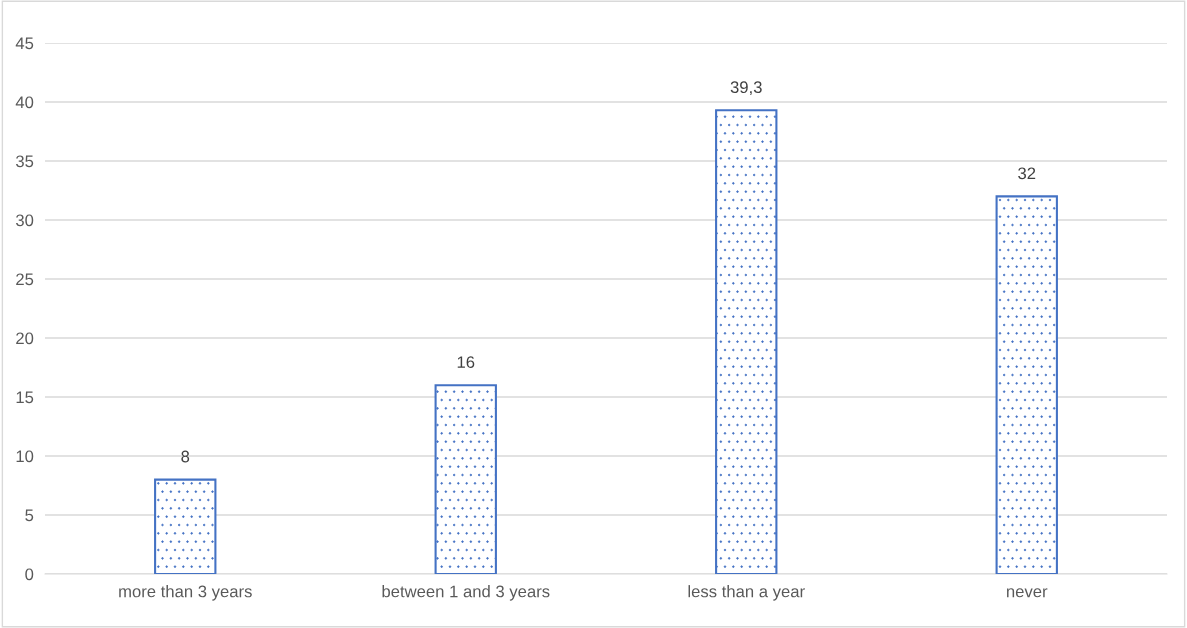 Image resolution: width=1187 pixels, height=628 pixels. Describe the element at coordinates (25, 456) in the screenshot. I see `y-tick-label: 10` at that location.